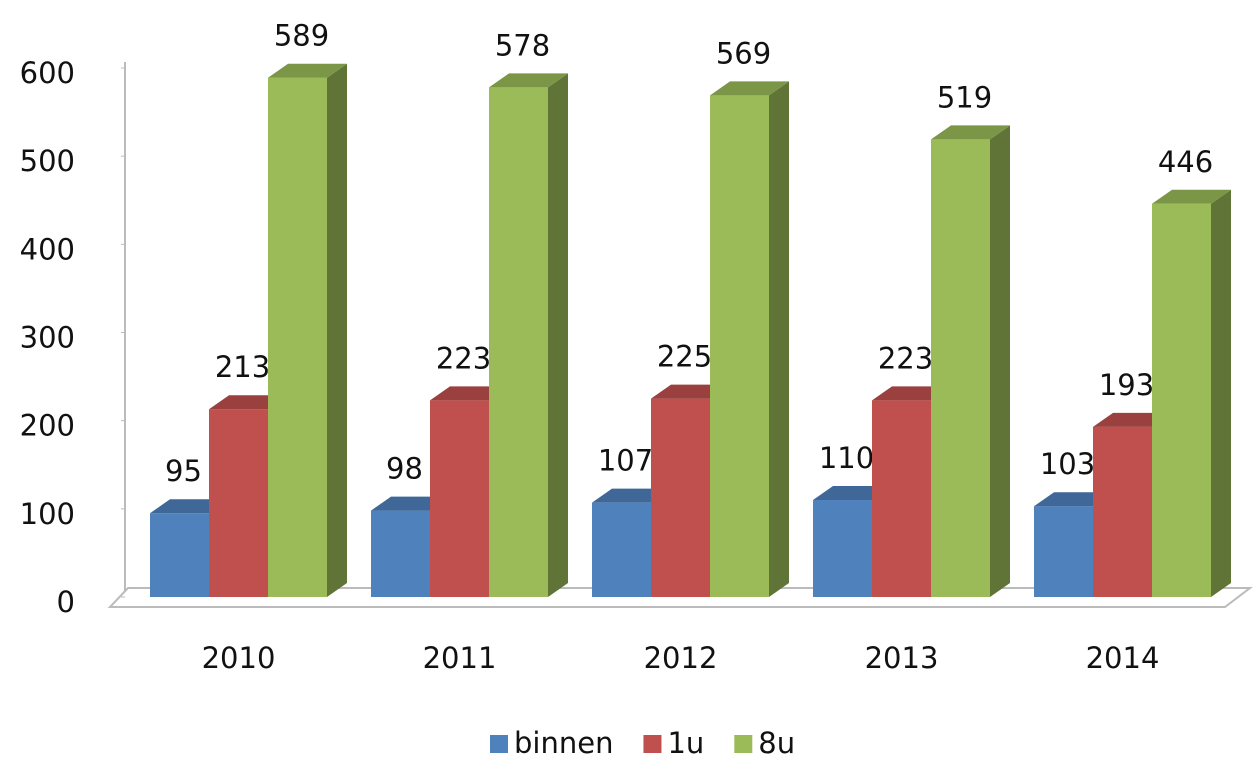 The height and width of the screenshot is (762, 1254). Describe the element at coordinates (301, 36) in the screenshot. I see `data-label: 589` at that location.